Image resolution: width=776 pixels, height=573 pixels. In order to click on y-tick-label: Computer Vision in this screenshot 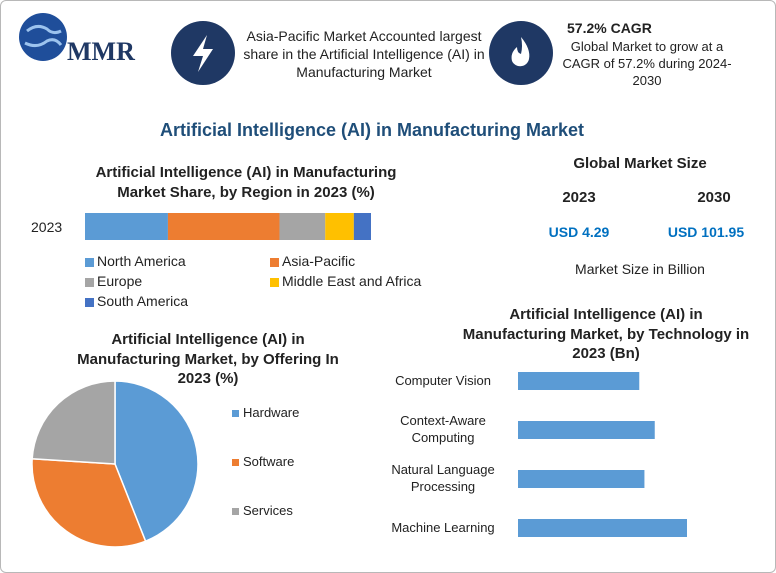, I will do `click(443, 380)`.